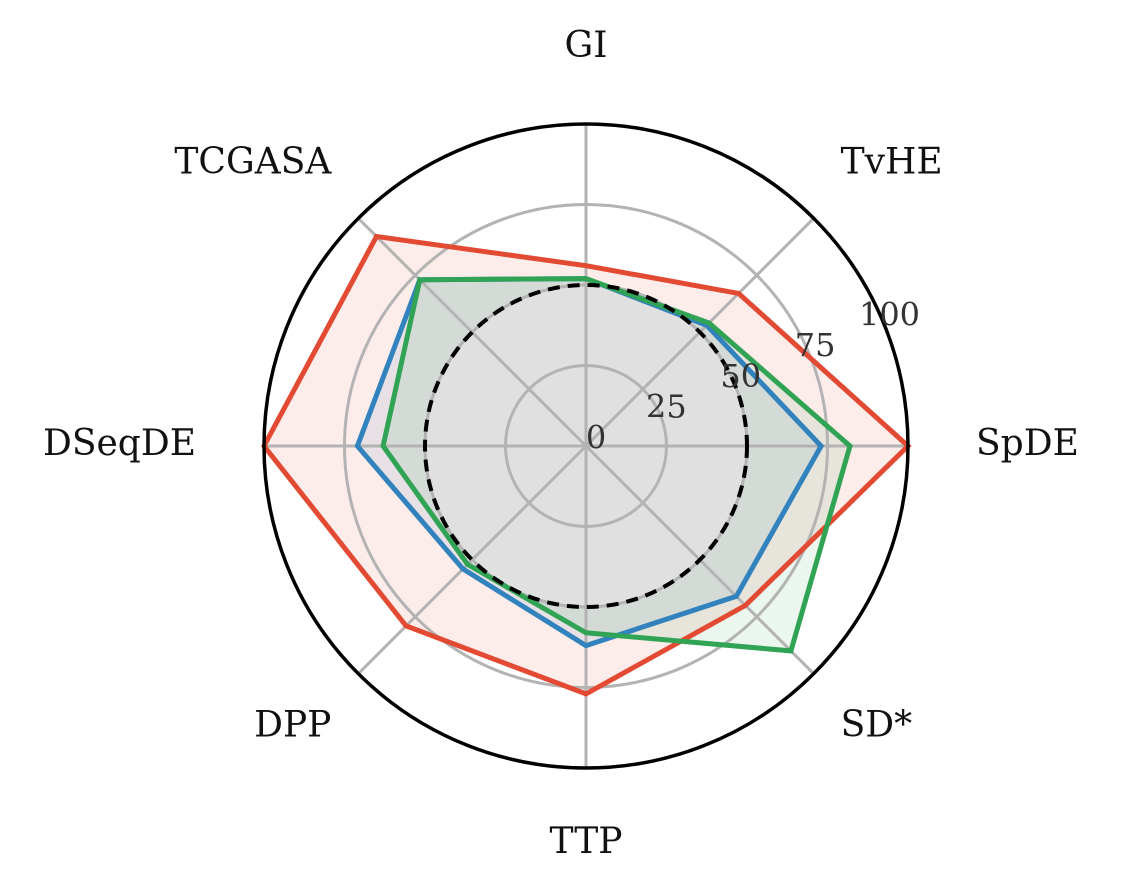  Describe the element at coordinates (892, 162) in the screenshot. I see `axis-label-1: TvHE` at that location.